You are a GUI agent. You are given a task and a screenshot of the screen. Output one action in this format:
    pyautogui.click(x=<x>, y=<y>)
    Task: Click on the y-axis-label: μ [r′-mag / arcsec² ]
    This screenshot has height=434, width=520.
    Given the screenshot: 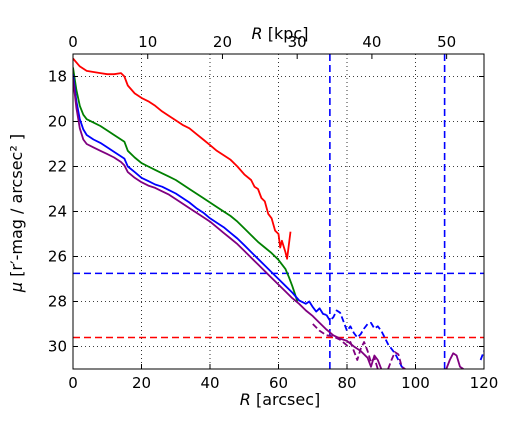 What is the action you would take?
    pyautogui.click(x=16, y=213)
    